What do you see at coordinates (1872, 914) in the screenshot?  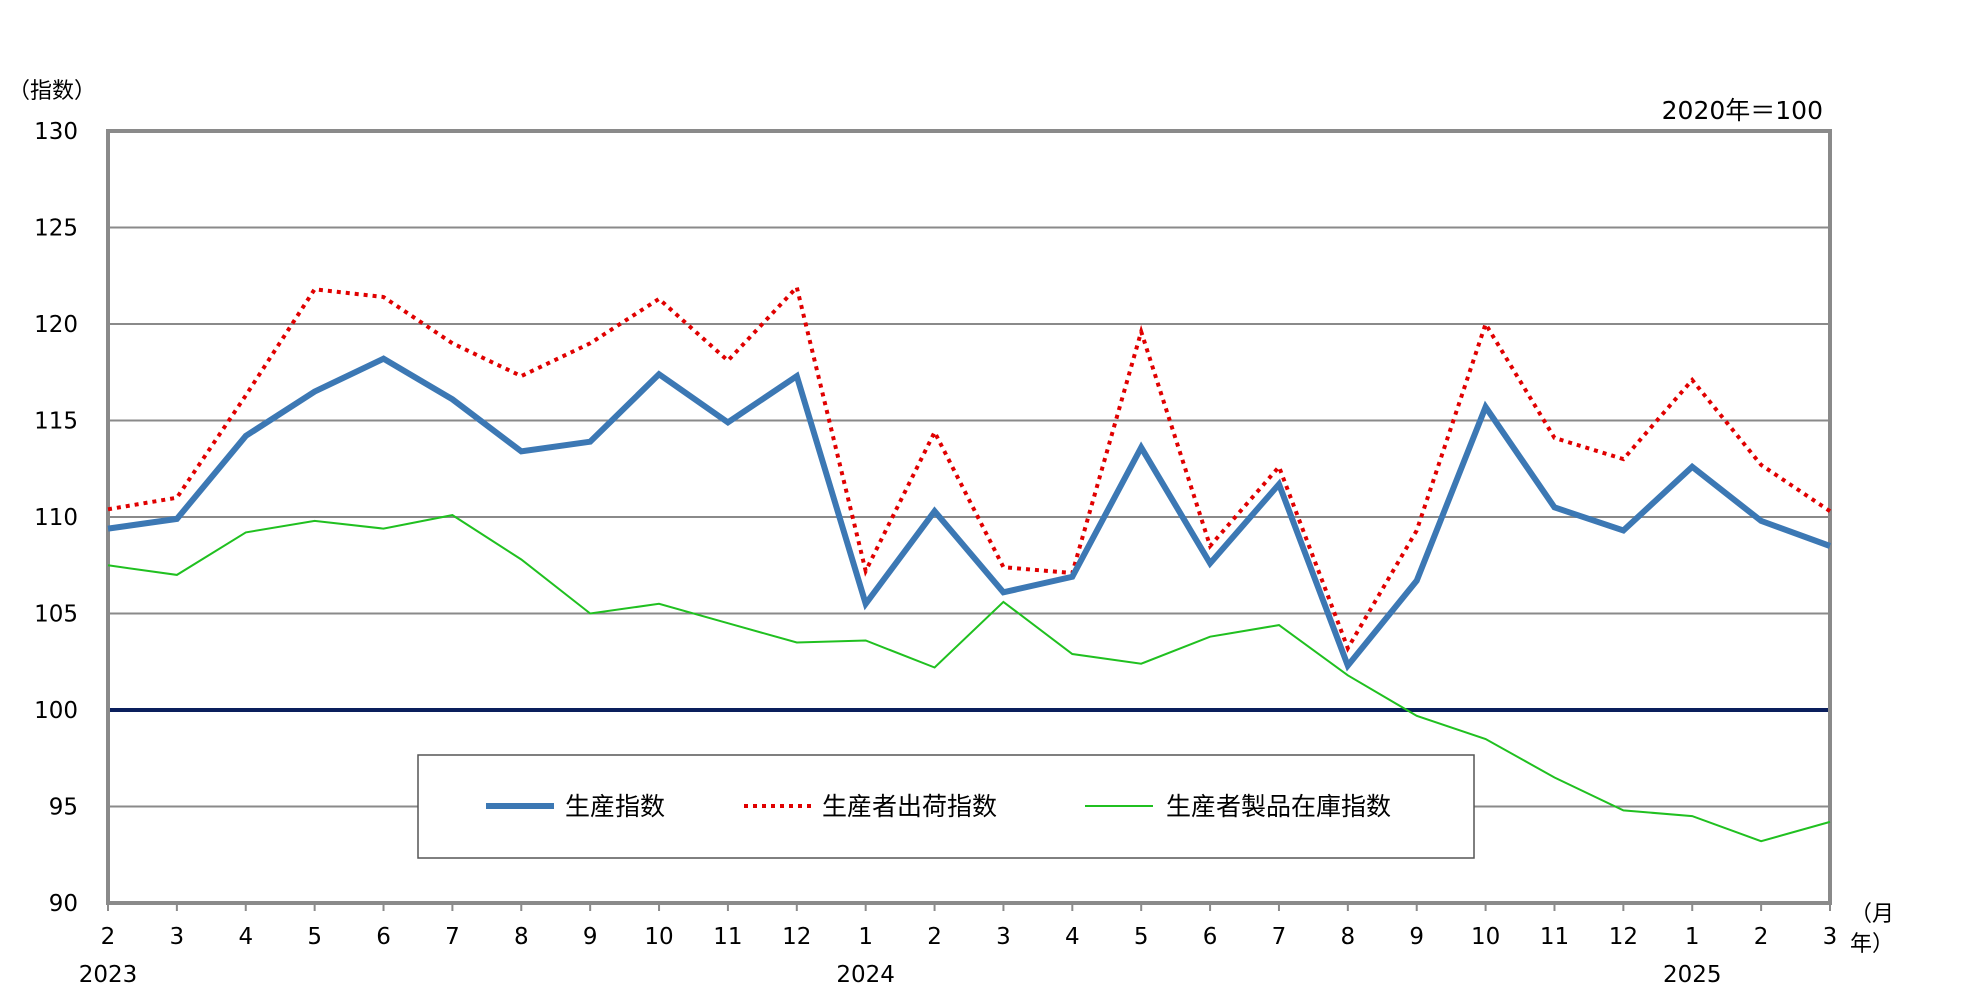 I see `x-axis-unit-month: （月` at bounding box center [1872, 914].